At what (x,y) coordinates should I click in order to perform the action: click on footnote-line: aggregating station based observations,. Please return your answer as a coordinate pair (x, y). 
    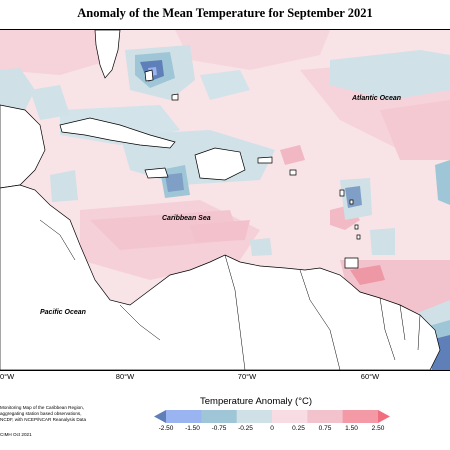
    Looking at the image, I should click on (41, 413).